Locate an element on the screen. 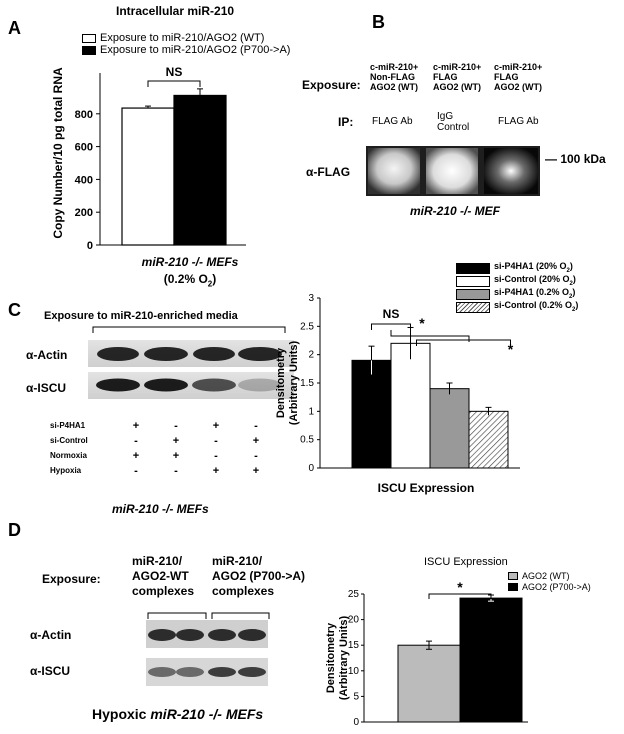 This screenshot has width=624, height=734. y-tick-label-a: 800 is located at coordinates (84, 115).